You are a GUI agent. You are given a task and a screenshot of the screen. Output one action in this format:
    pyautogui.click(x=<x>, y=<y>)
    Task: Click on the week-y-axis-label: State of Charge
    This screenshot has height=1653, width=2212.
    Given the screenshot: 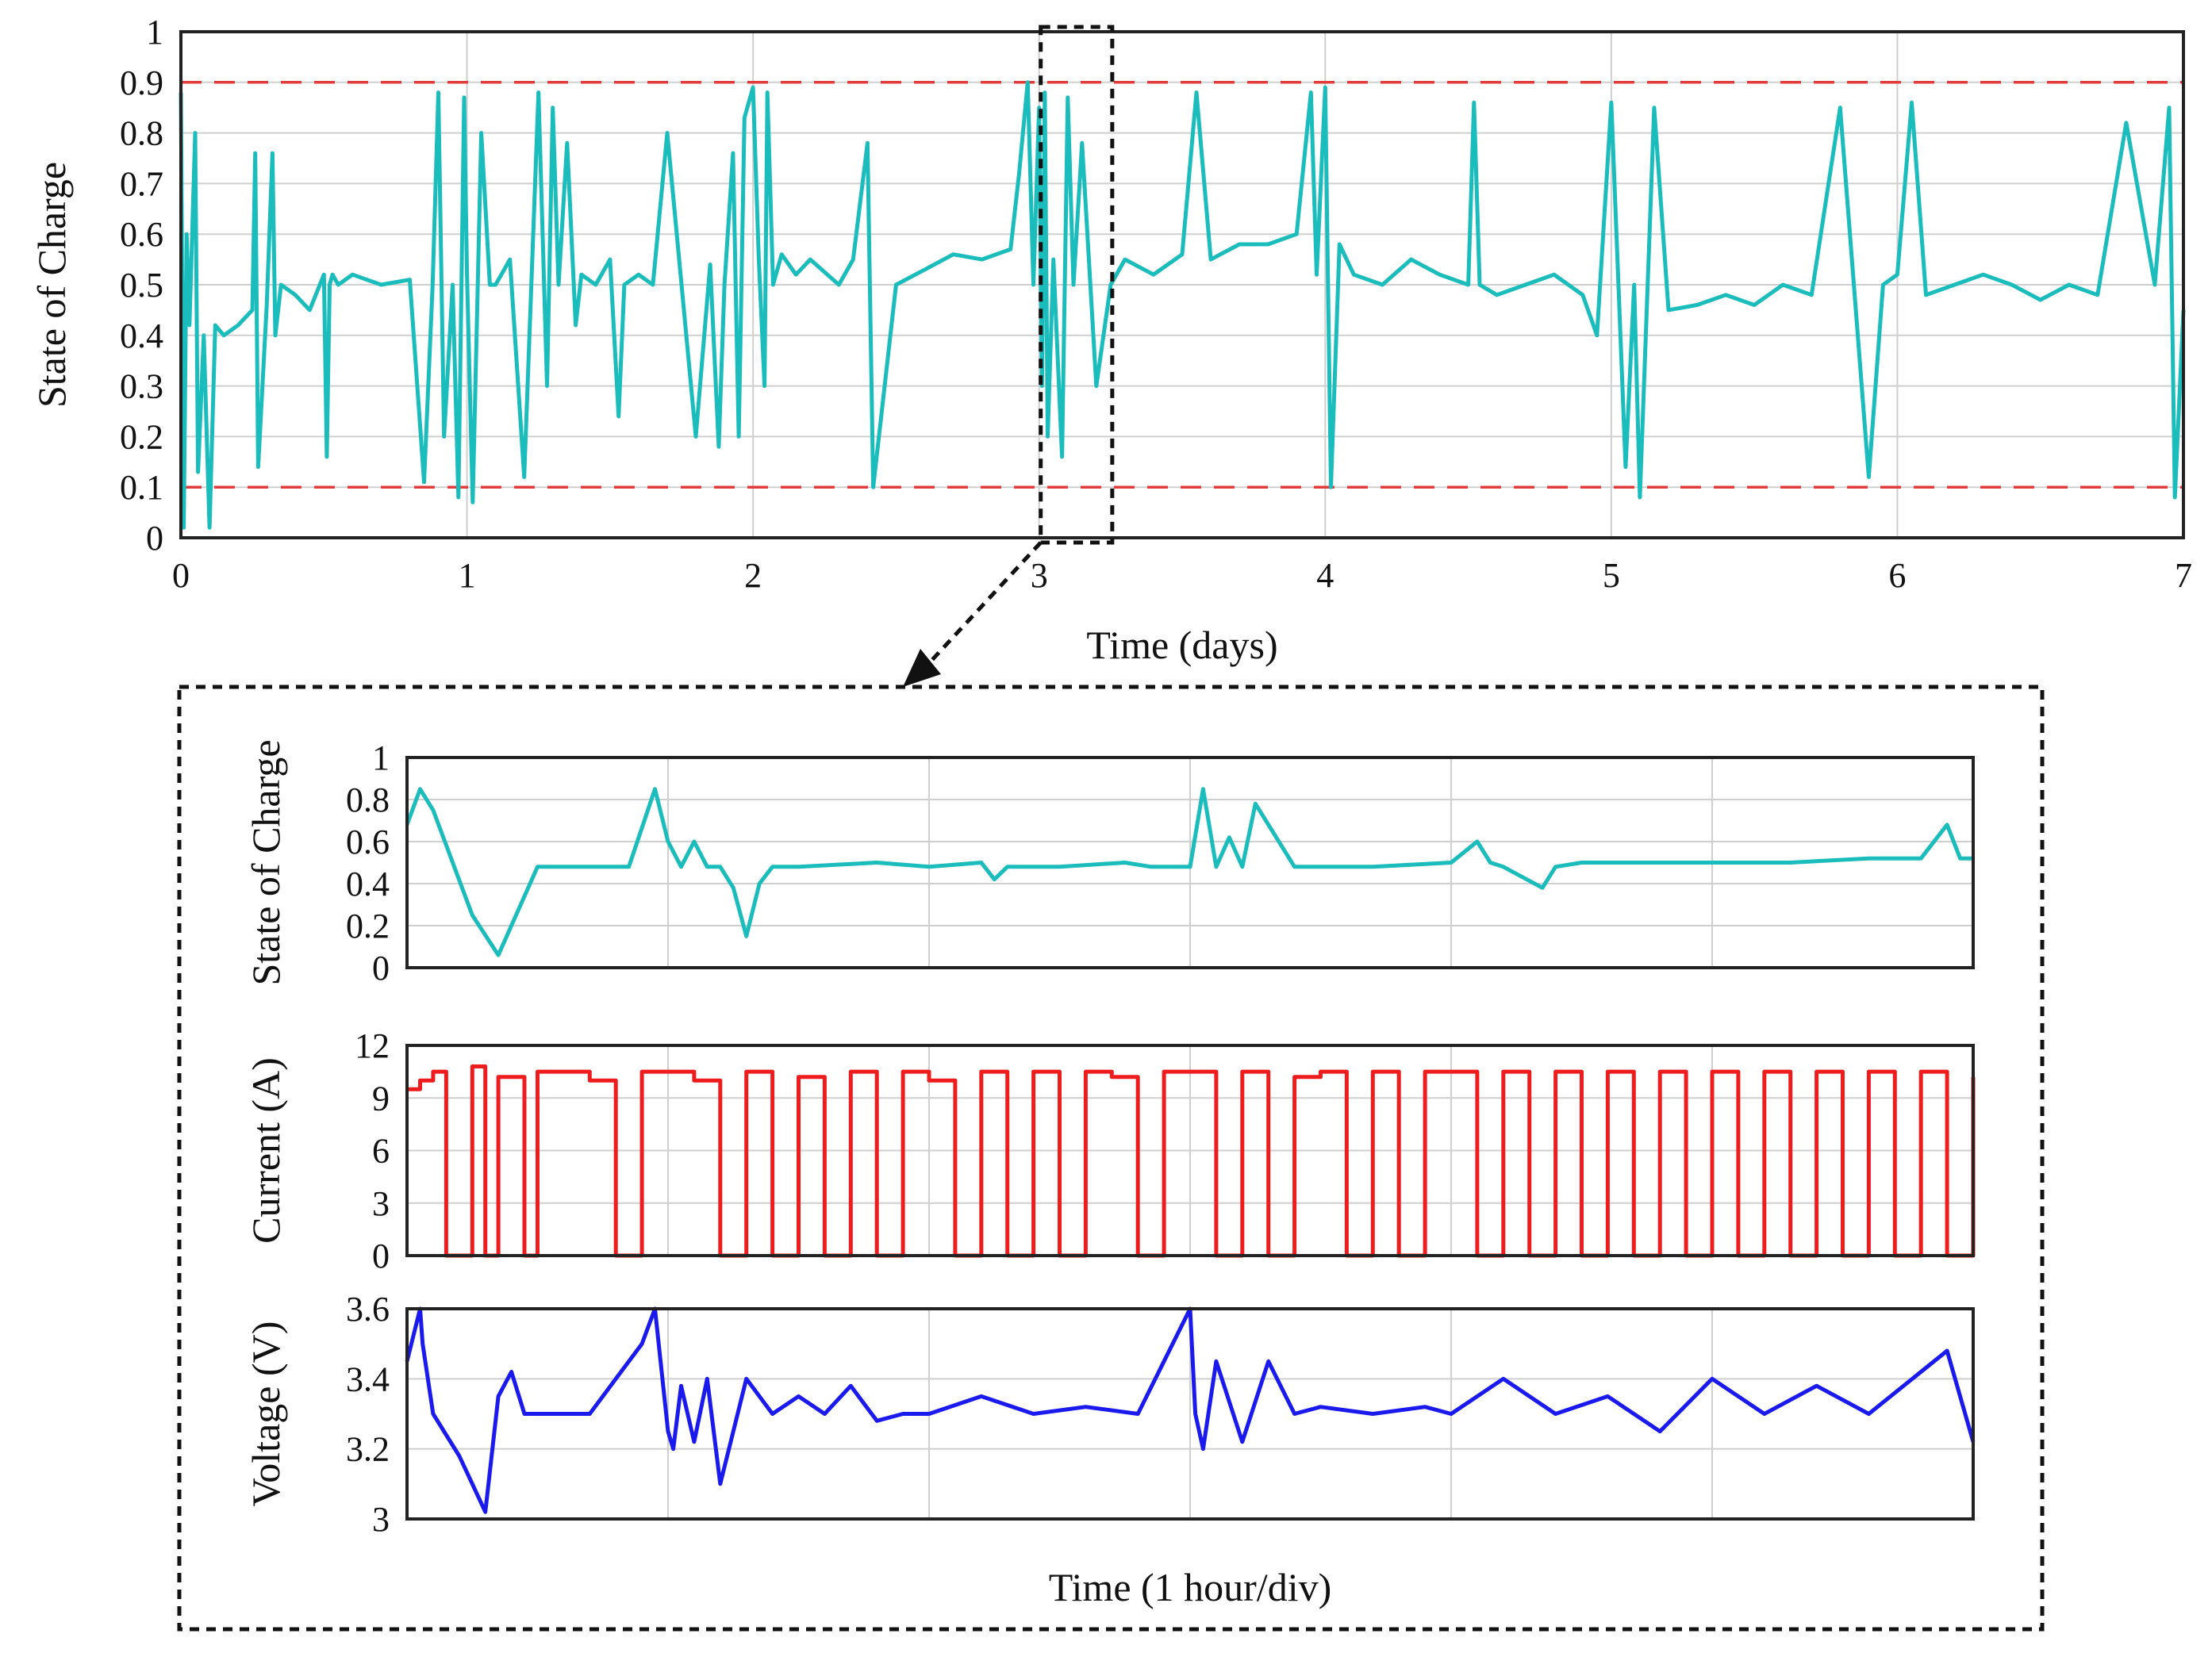 What is the action you would take?
    pyautogui.click(x=51, y=285)
    